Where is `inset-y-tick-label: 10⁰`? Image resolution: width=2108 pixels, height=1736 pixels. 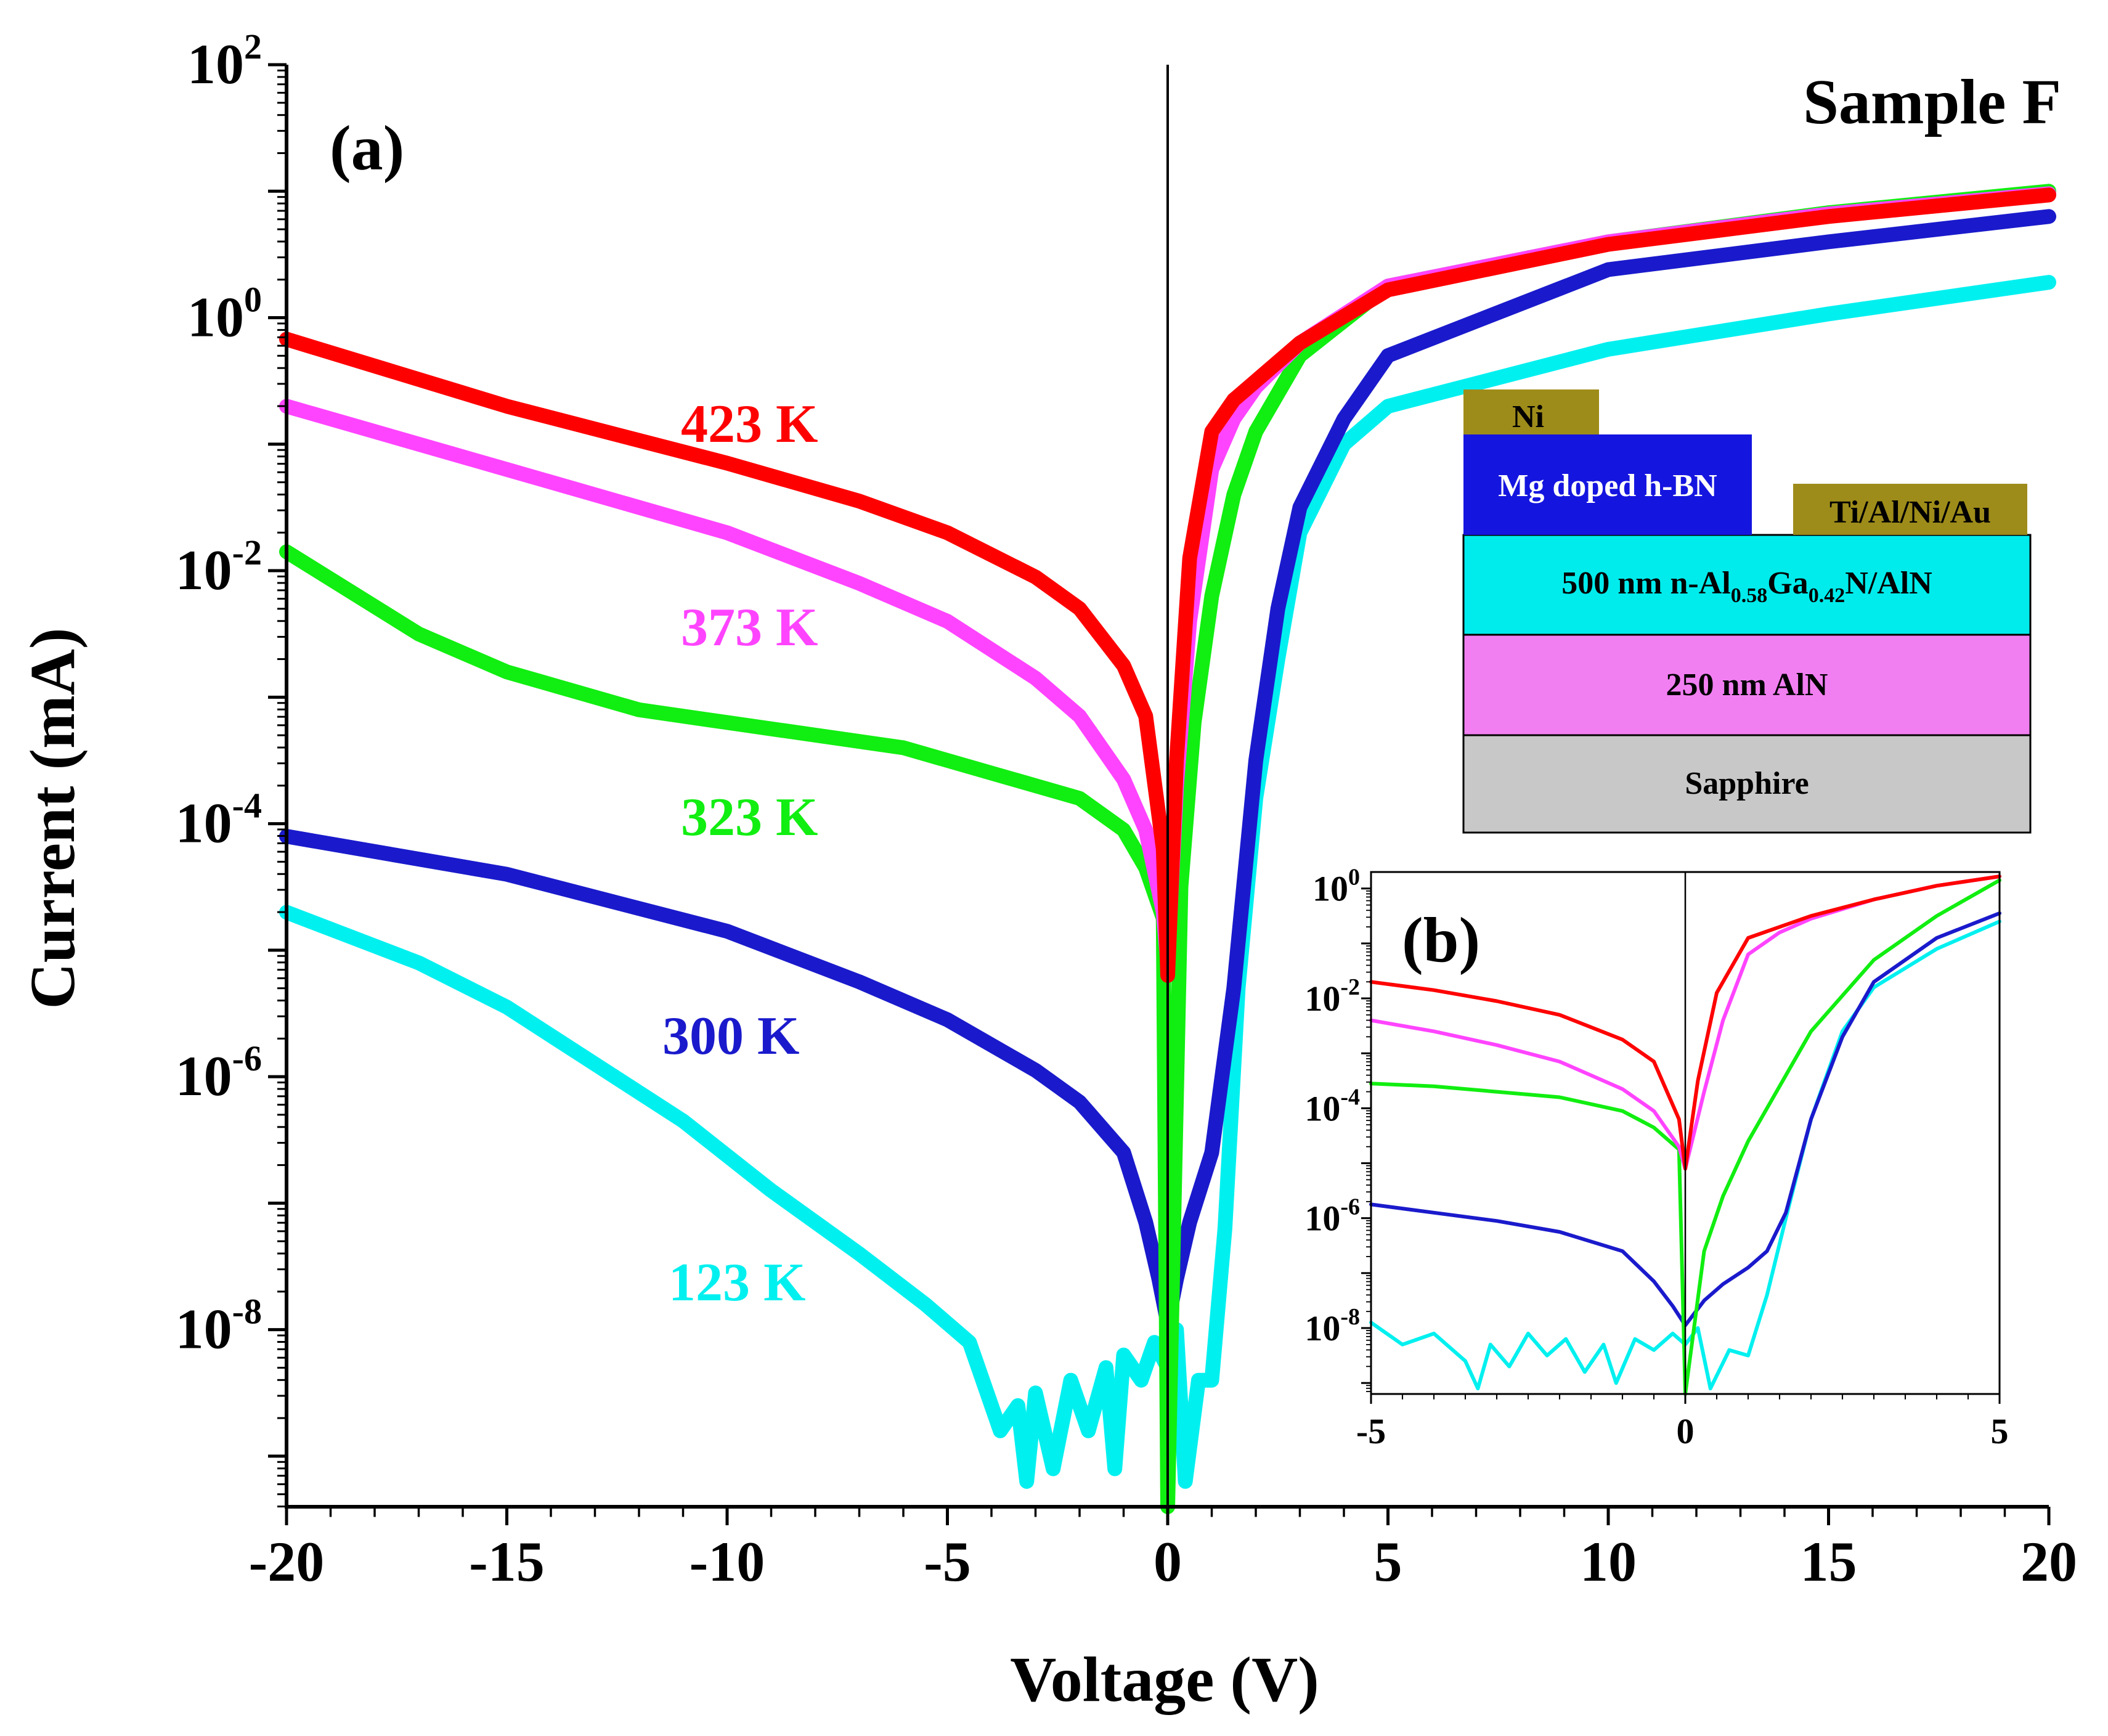
inset-y-tick-label: 10⁰ is located at coordinates (1336, 887).